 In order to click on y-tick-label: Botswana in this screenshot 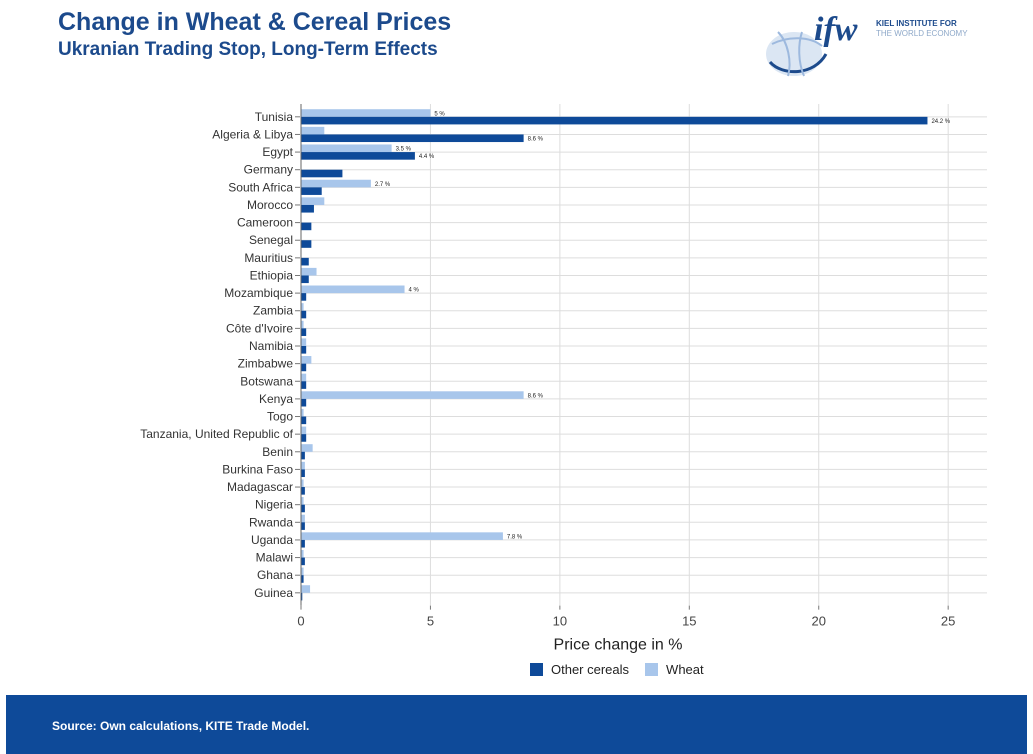, I will do `click(266, 381)`.